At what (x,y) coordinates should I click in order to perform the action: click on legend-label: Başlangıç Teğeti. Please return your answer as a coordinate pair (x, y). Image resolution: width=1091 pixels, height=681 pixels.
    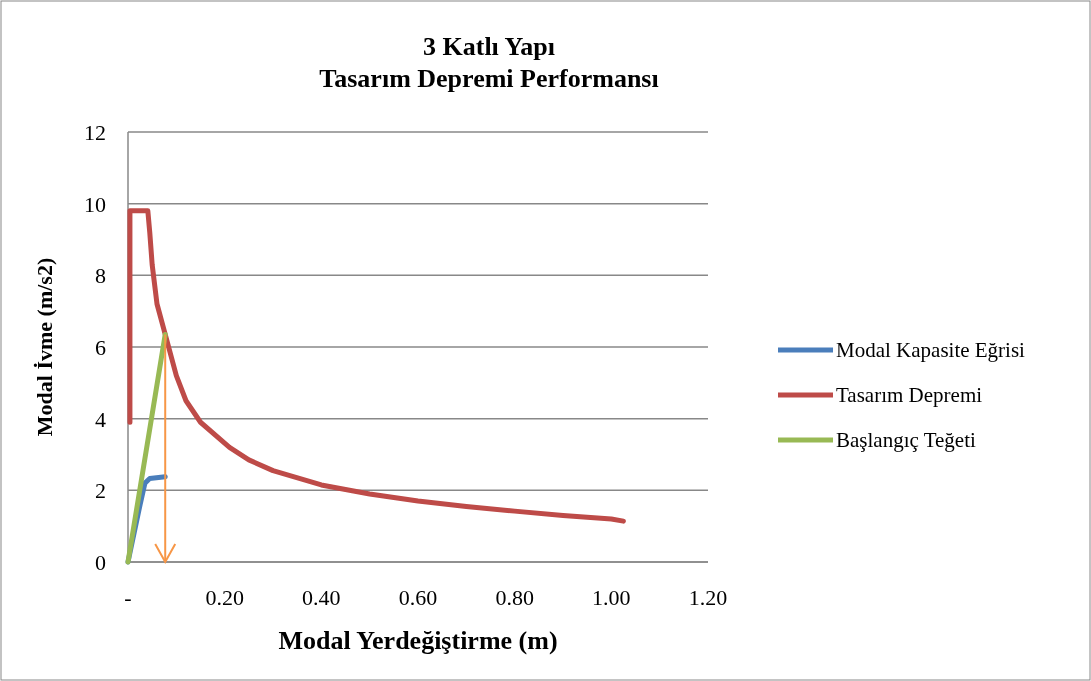
    Looking at the image, I should click on (906, 440).